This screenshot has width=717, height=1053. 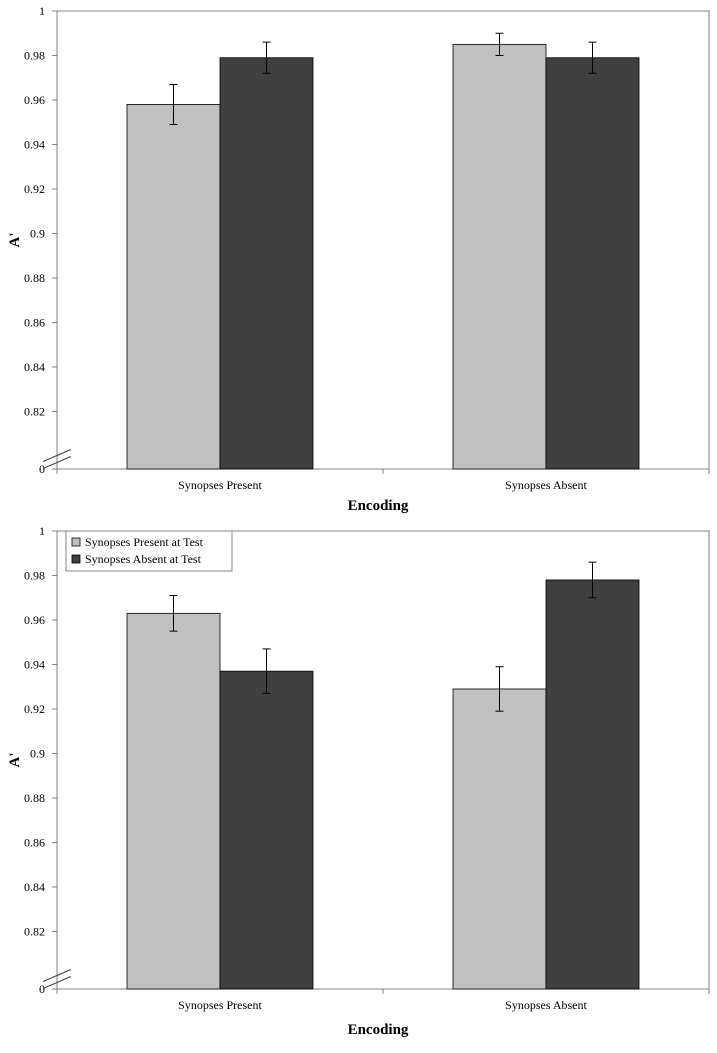 What do you see at coordinates (149, 551) in the screenshot?
I see `legend-box` at bounding box center [149, 551].